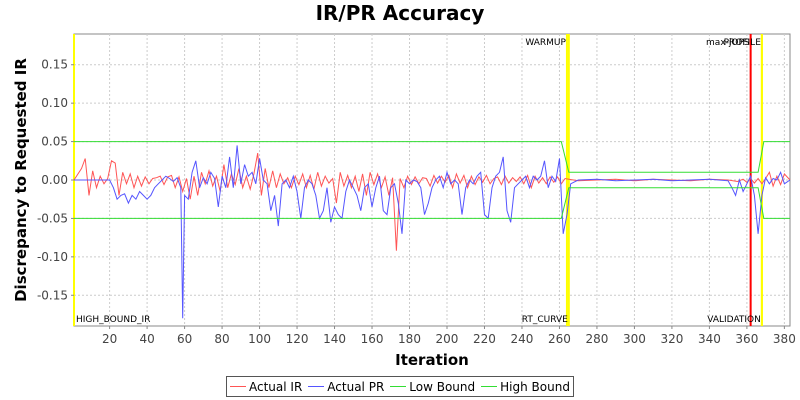  Describe the element at coordinates (113, 320) in the screenshot. I see `marker-label: HIGH_BOUND_IR` at that location.